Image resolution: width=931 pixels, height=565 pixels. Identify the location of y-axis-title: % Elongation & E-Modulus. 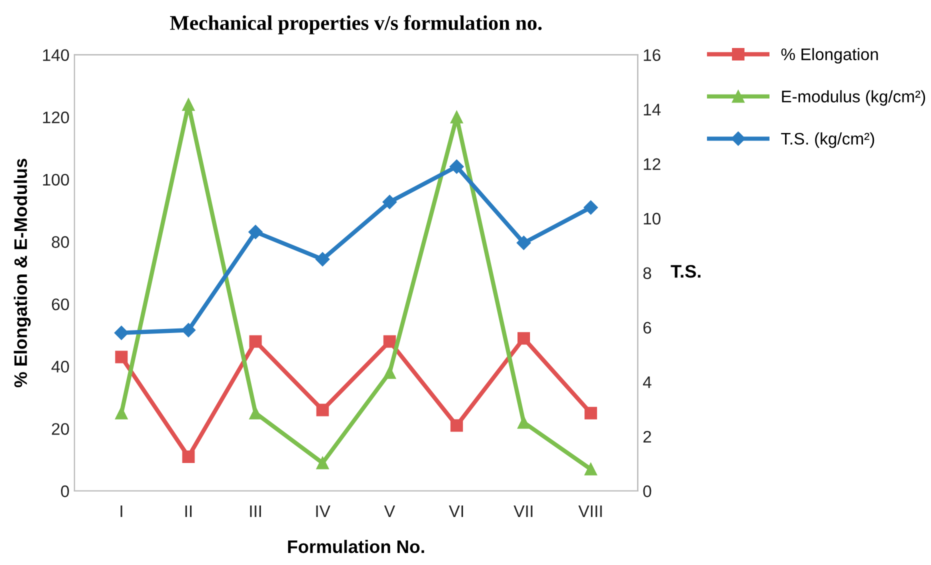
(22, 273).